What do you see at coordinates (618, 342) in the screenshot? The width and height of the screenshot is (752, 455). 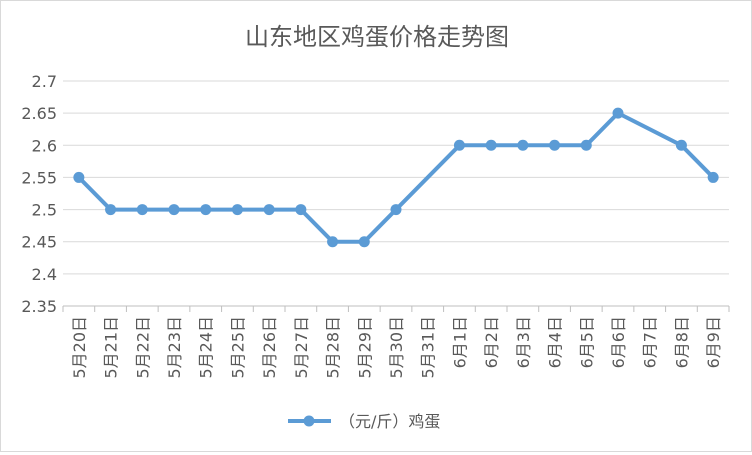 I see `x-tick-label: 6月6日` at bounding box center [618, 342].